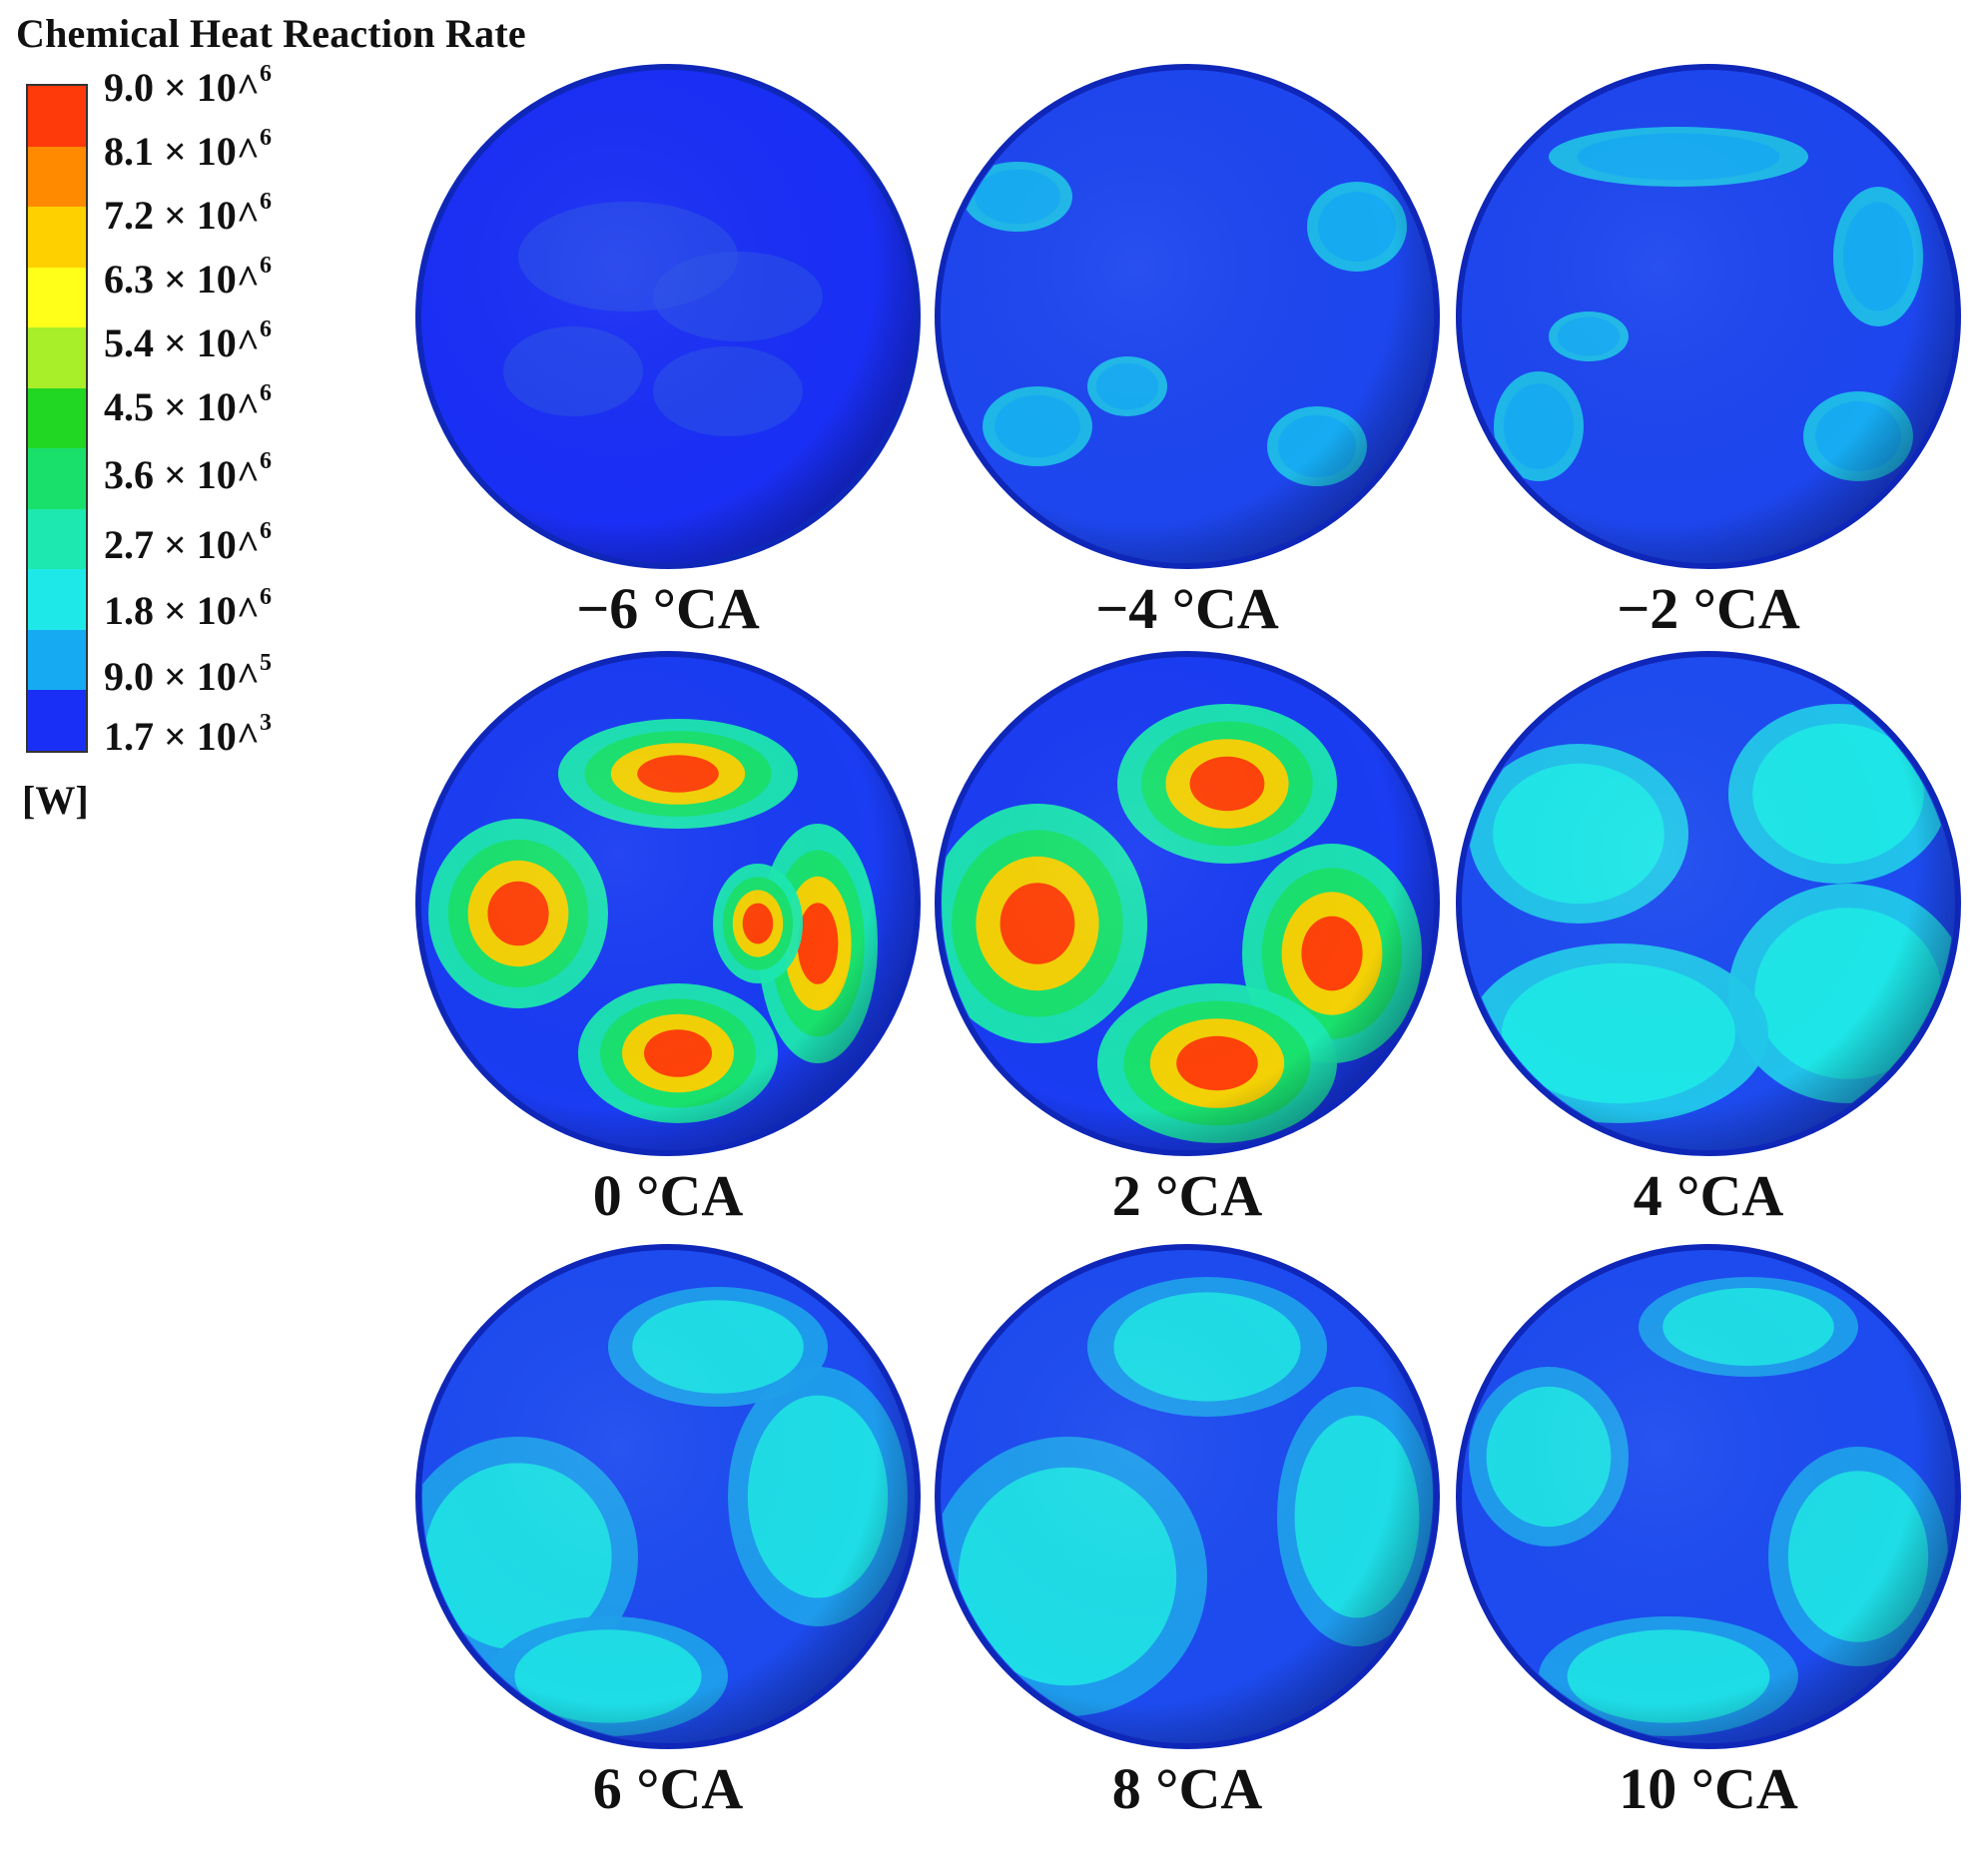 The height and width of the screenshot is (1865, 1988). I want to click on colorbar-tick-label: 9.0 × 10^5, so click(188, 674).